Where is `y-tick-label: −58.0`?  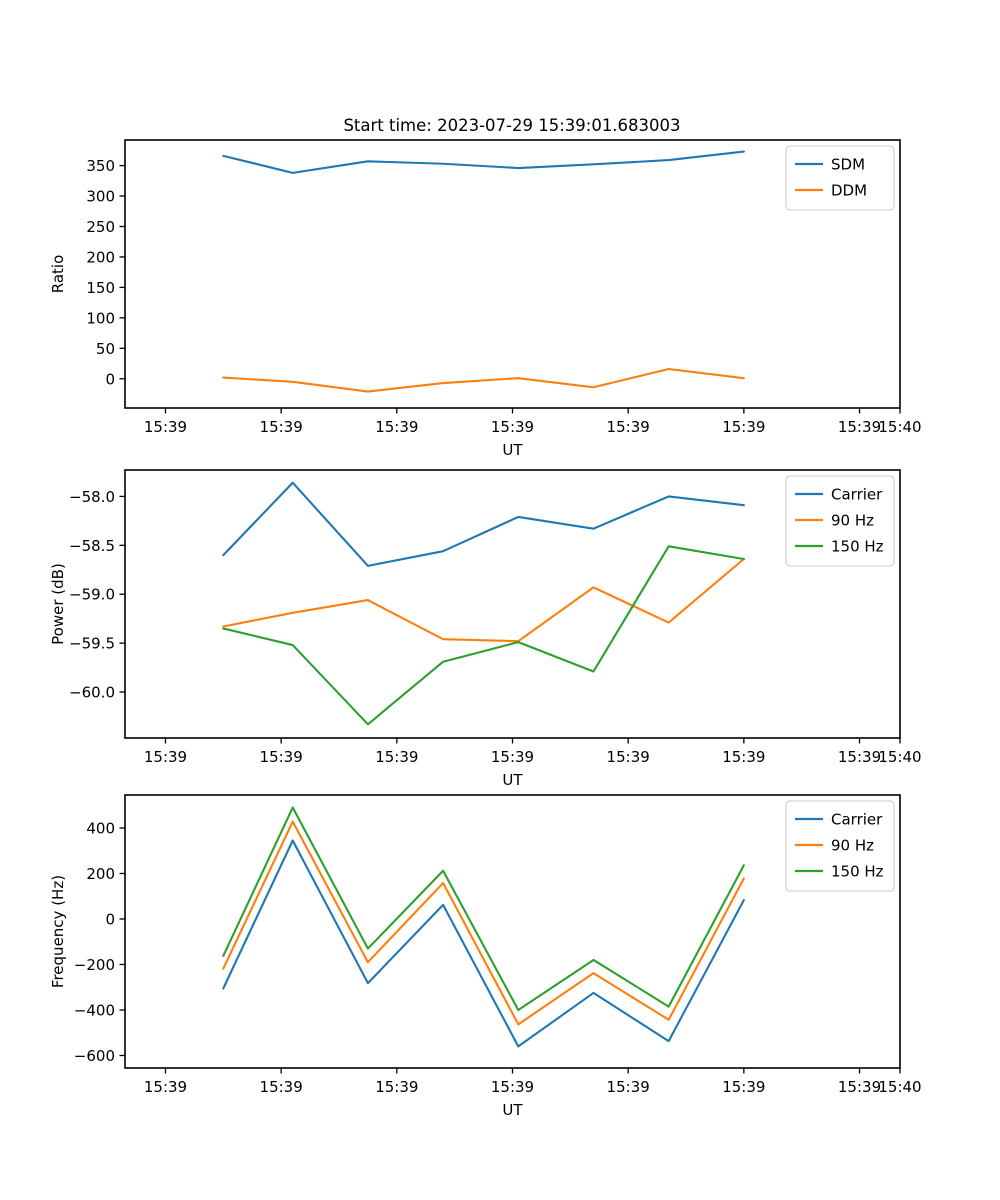 y-tick-label: −58.0 is located at coordinates (92, 497).